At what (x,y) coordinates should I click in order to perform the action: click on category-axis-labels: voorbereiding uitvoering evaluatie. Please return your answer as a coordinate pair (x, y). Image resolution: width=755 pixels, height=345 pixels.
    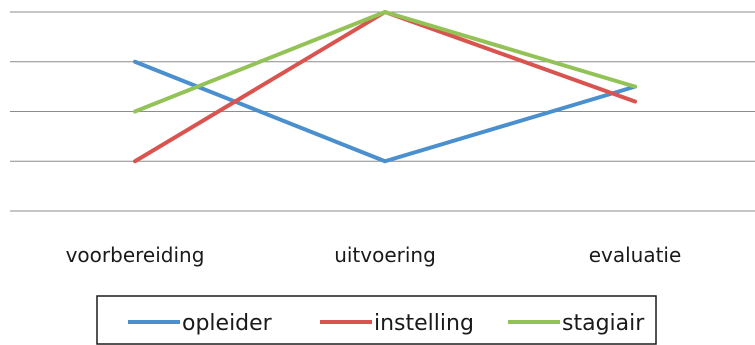
    Looking at the image, I should click on (374, 255).